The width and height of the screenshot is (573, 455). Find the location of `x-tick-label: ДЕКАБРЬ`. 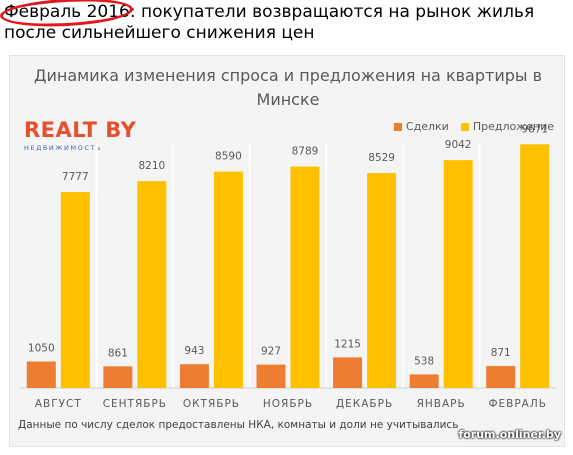

x-tick-label: ДЕКАБРЬ is located at coordinates (364, 404).